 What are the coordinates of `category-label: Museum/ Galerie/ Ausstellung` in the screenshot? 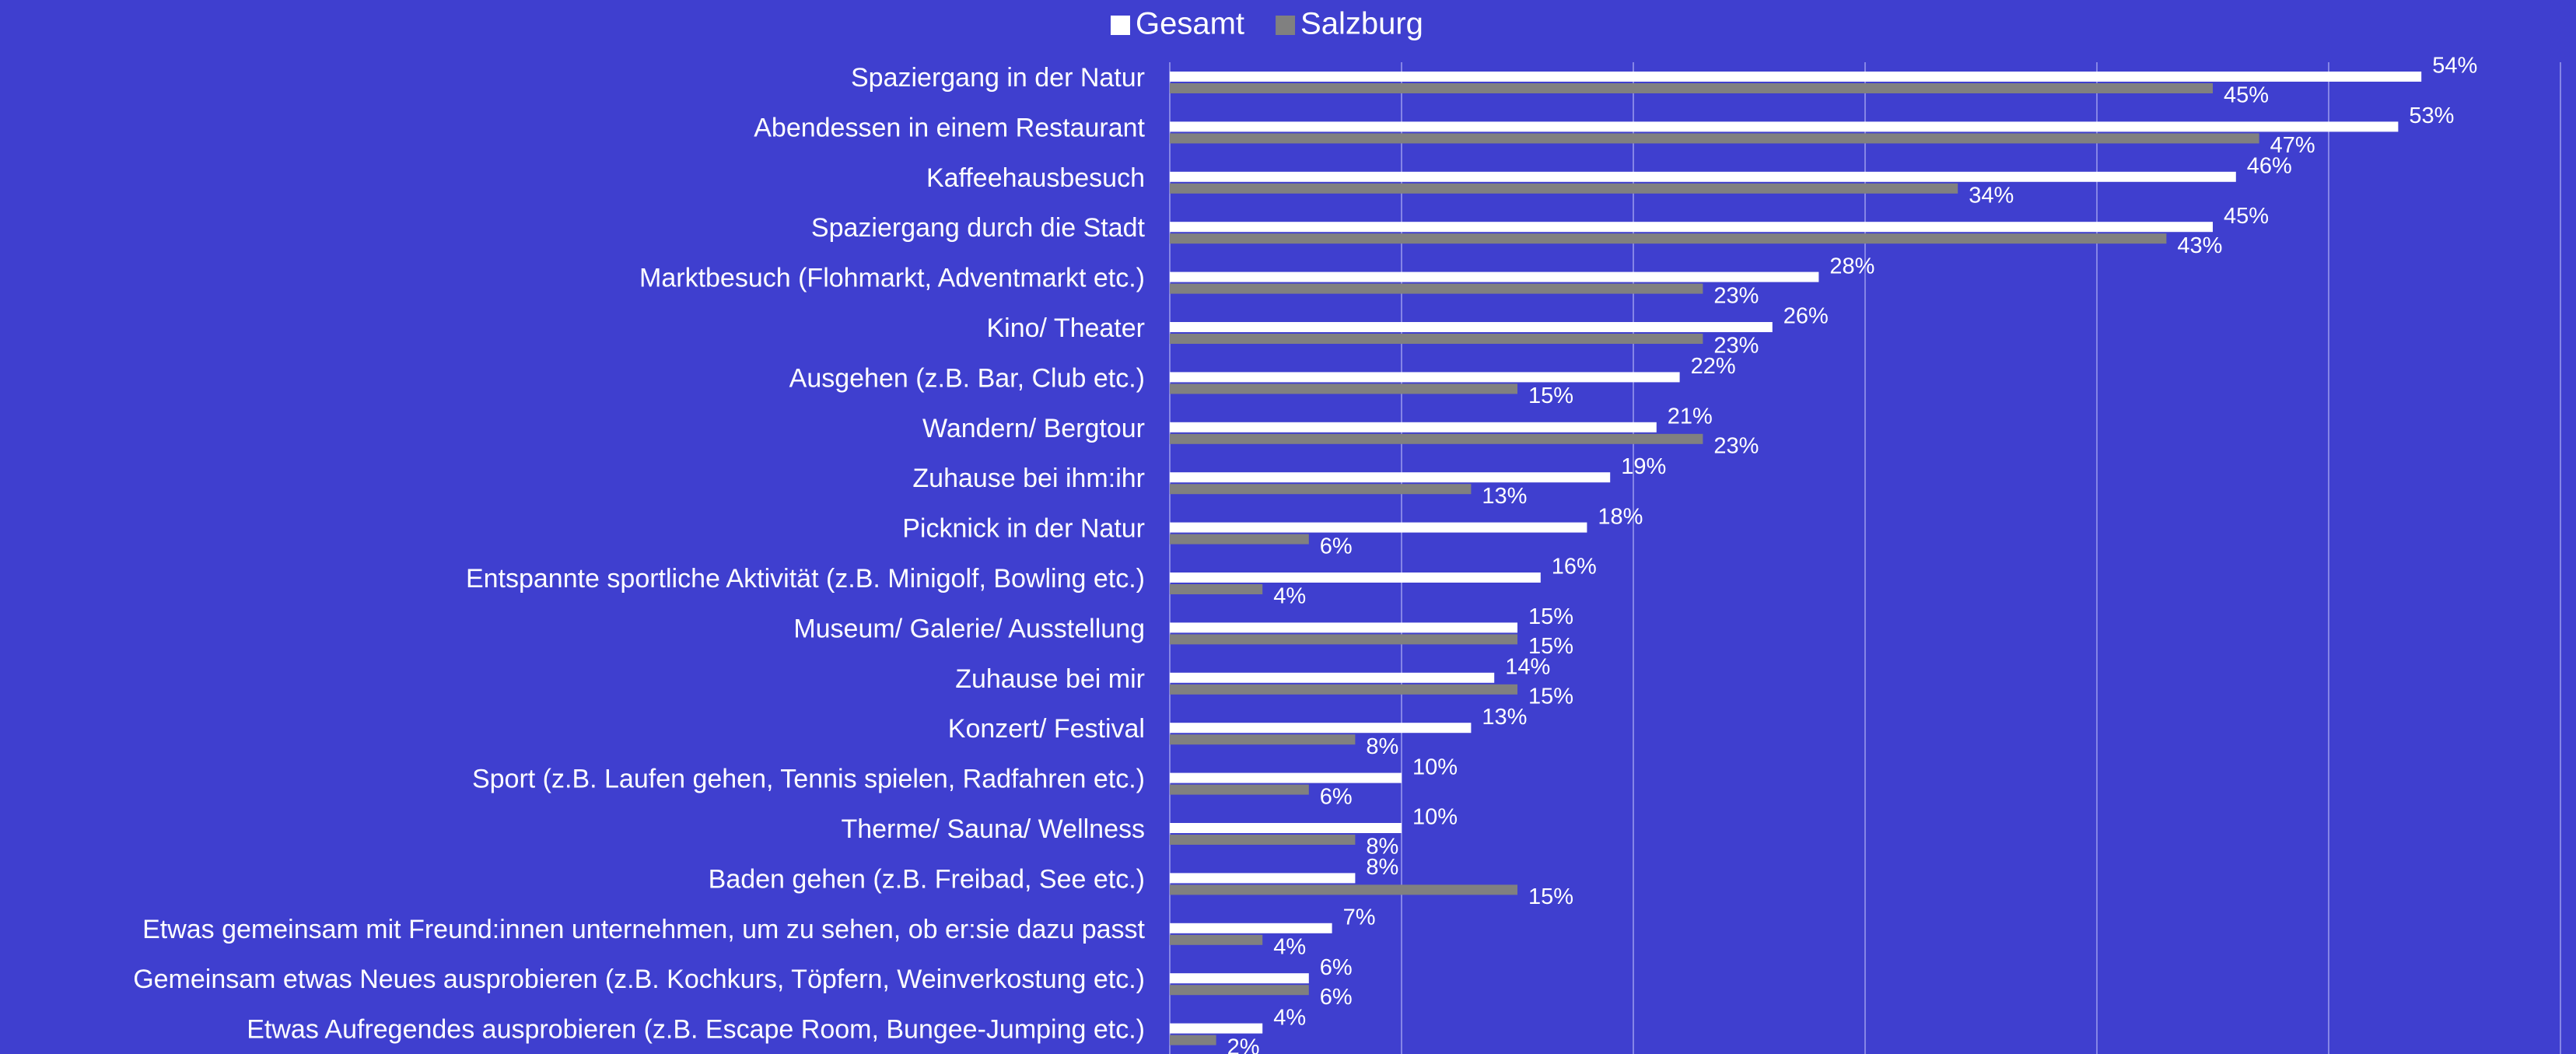 It's located at (969, 628).